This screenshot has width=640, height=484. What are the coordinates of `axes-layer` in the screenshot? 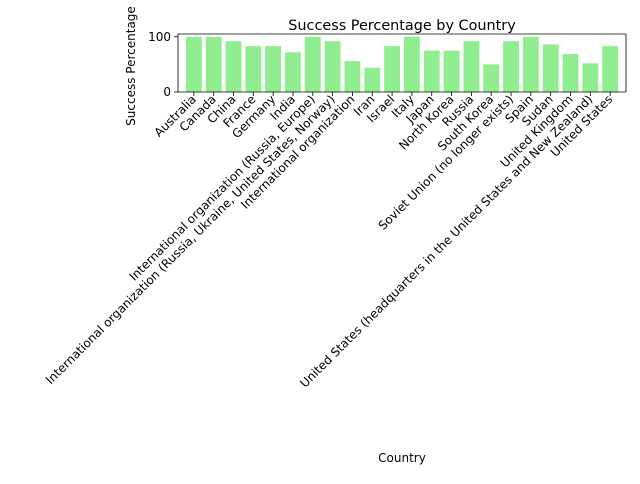 It's located at (402, 63).